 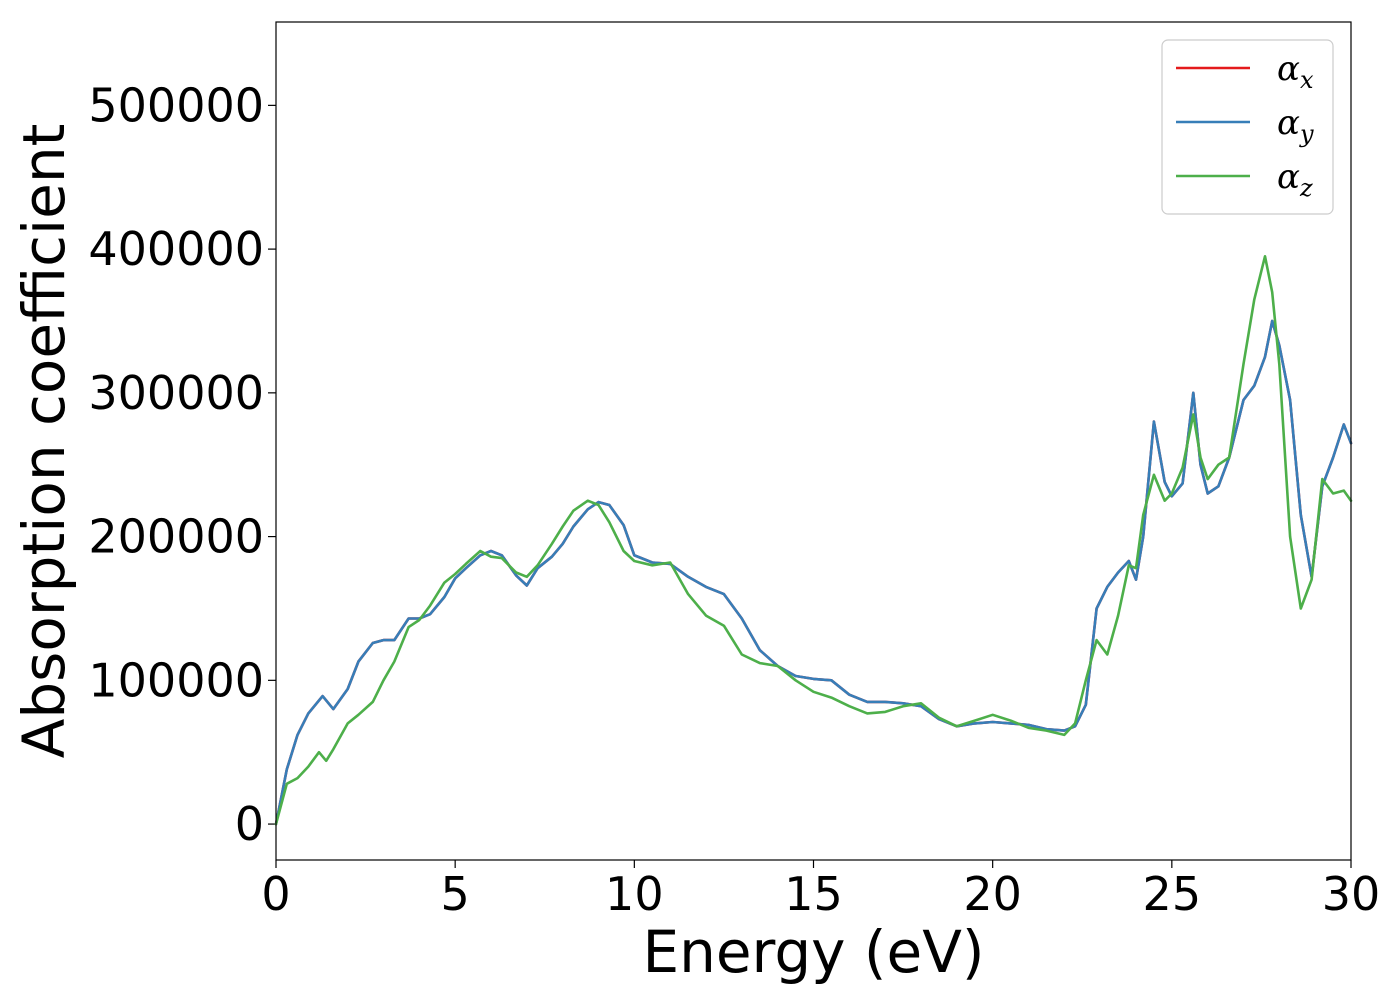 What do you see at coordinates (813, 952) in the screenshot?
I see `x-axis-label: Energy (eV)` at bounding box center [813, 952].